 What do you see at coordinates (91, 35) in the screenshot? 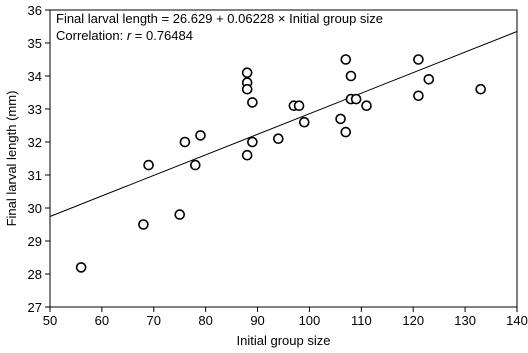
I see `correlation-prefix: Correlation:` at bounding box center [91, 35].